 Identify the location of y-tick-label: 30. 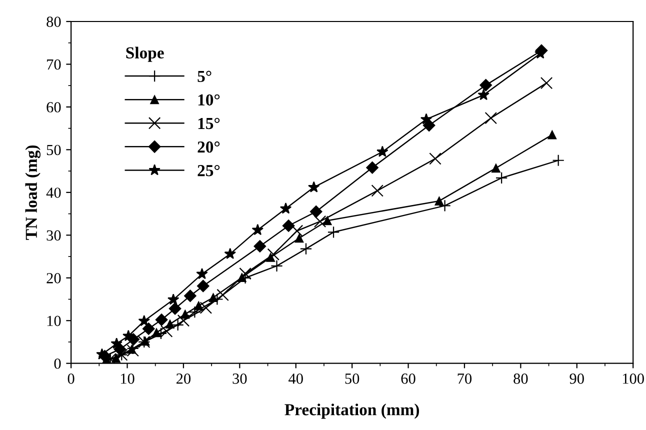
(53, 235).